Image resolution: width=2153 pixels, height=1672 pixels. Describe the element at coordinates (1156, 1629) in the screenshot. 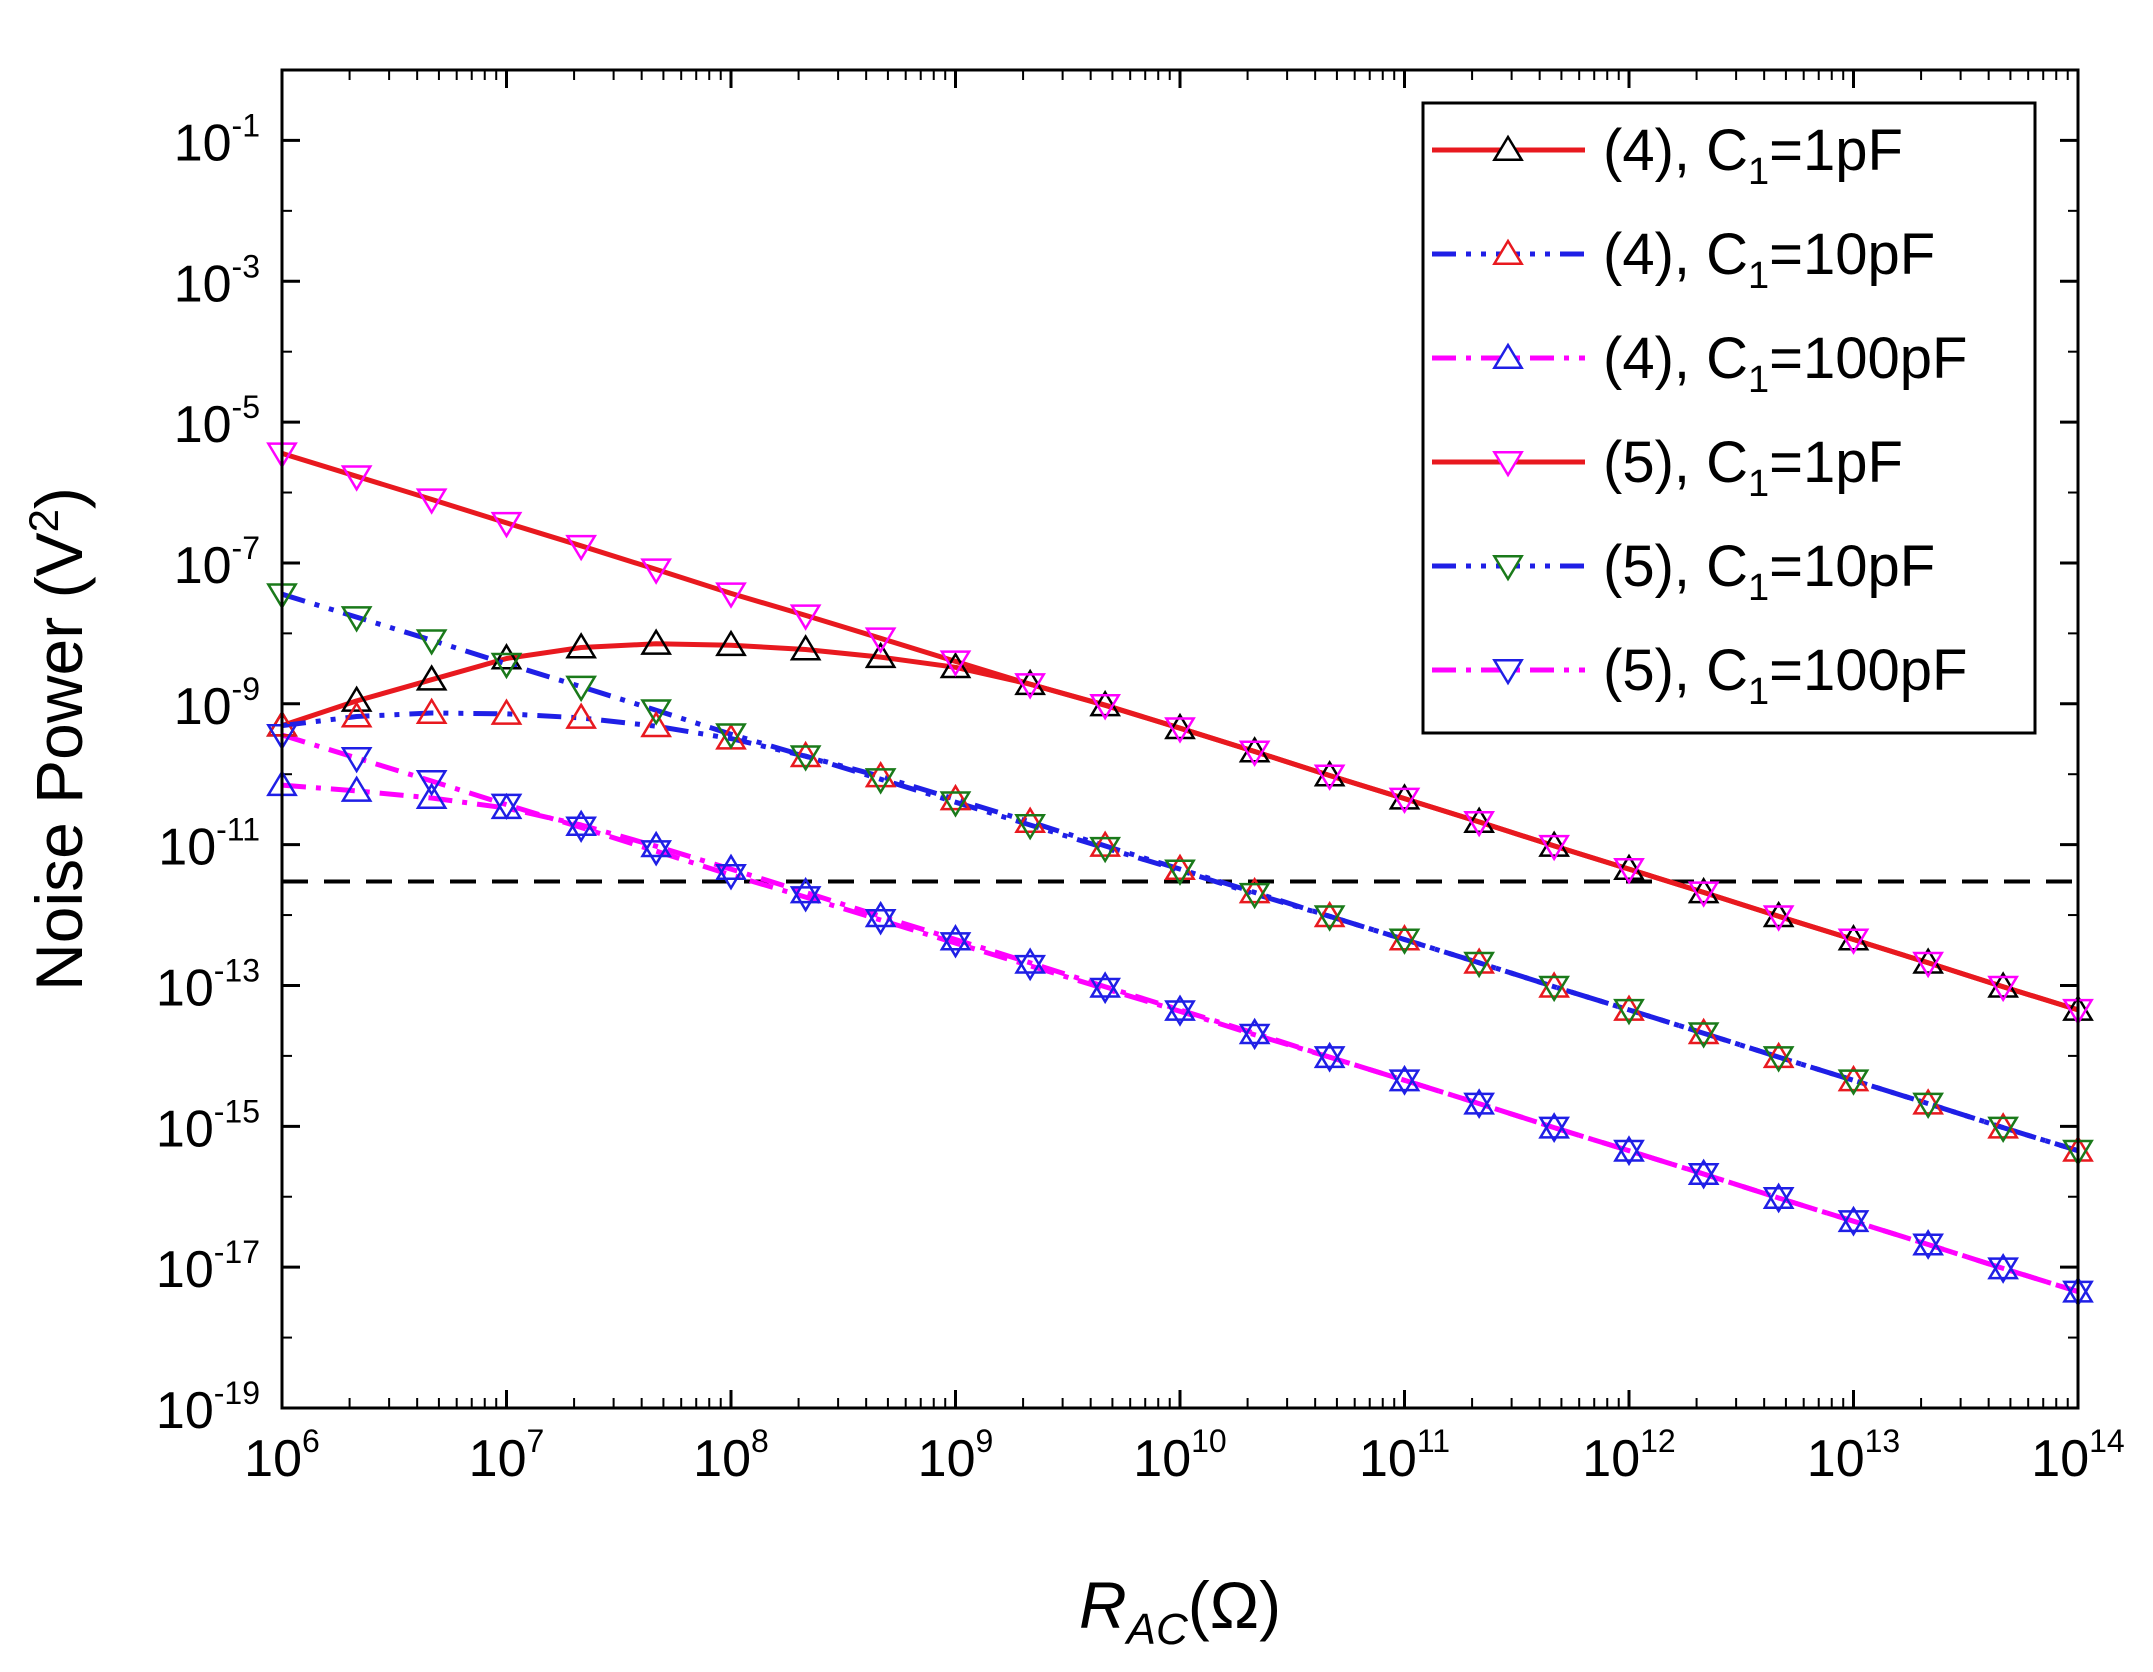

I see `x-axis-title-sub: AC` at that location.